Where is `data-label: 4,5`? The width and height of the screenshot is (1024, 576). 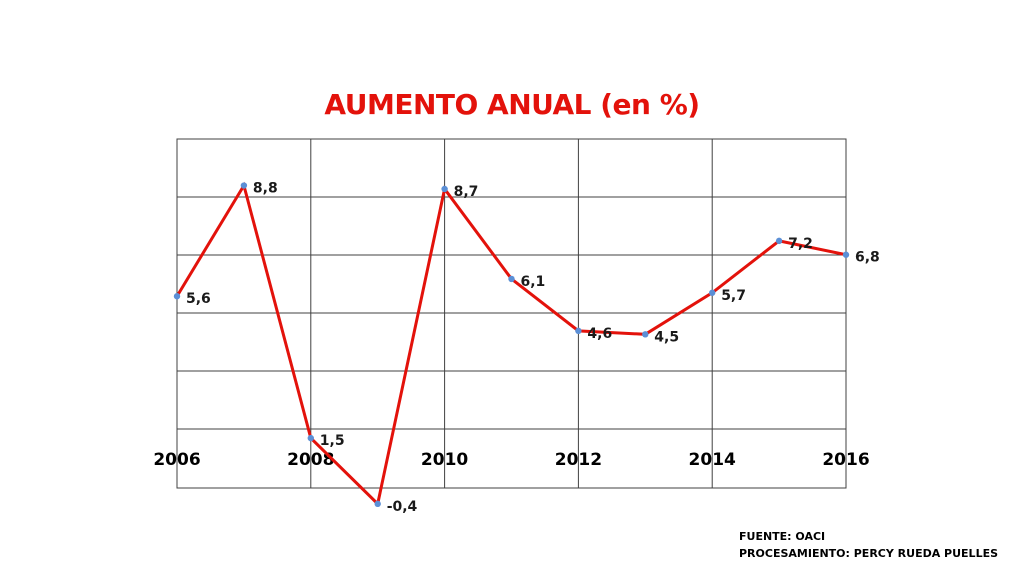 data-label: 4,5 is located at coordinates (666, 337).